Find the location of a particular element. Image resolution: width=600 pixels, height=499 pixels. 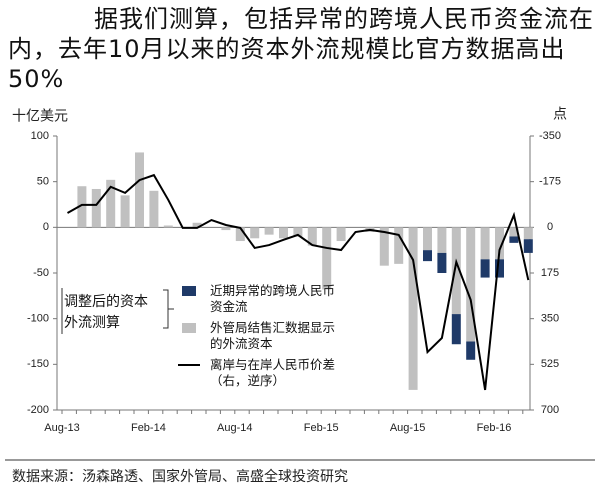

y2-tick-label: 0 is located at coordinates (550, 227).